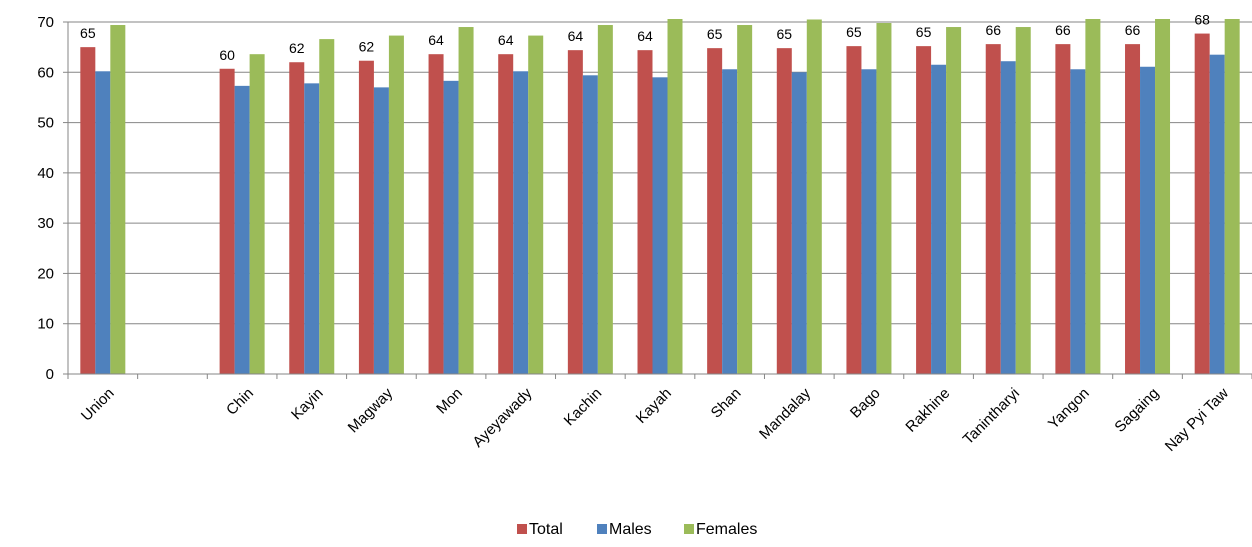  Describe the element at coordinates (689, 529) in the screenshot. I see `legend-swatch-females` at that location.